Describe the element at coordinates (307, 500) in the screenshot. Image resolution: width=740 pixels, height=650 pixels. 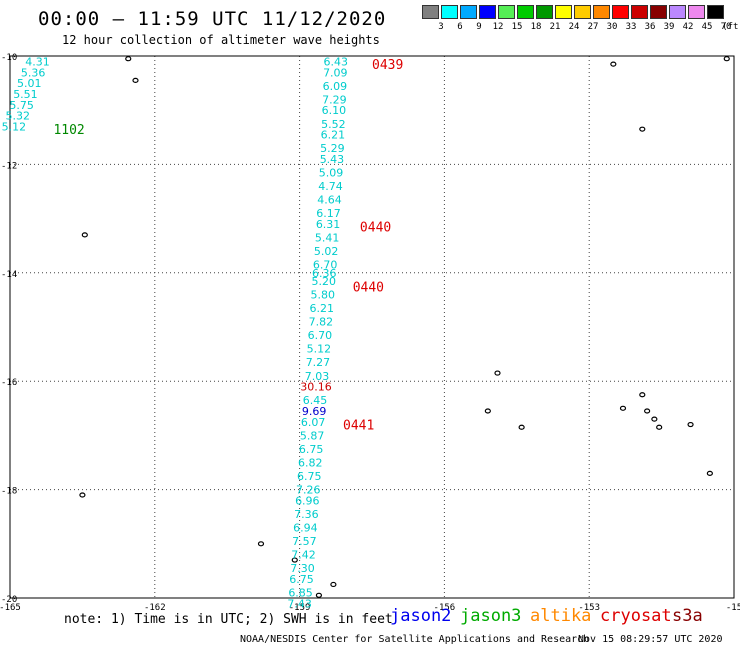
I see `wave-height-value: 6.96` at that location.